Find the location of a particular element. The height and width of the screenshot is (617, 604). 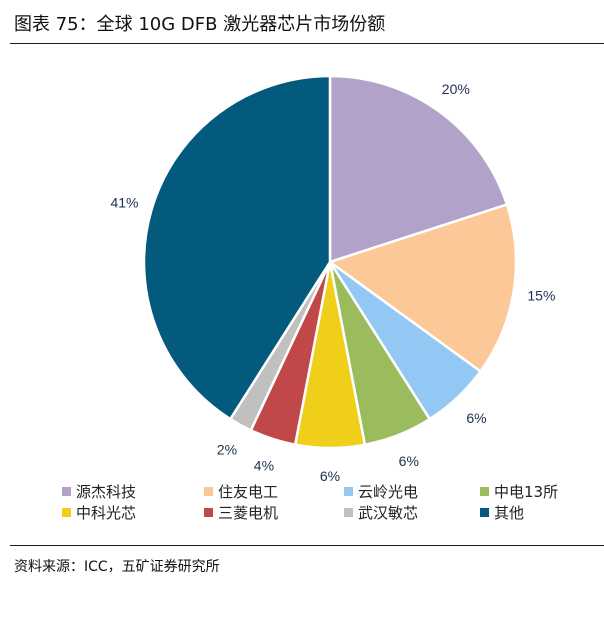

legend-item-7: 武汉敏芯 is located at coordinates (381, 512).